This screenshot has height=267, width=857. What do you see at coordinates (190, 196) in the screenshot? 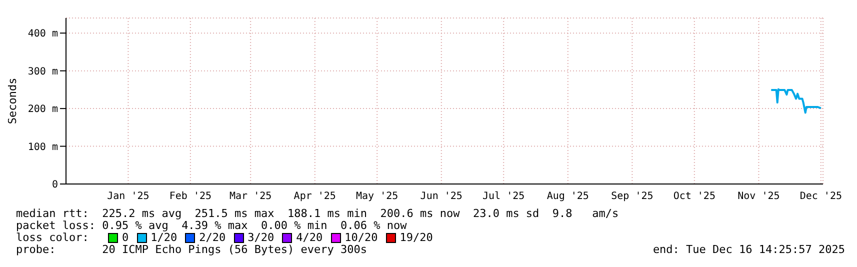
I see `x-tick-label: Feb '25` at bounding box center [190, 196].